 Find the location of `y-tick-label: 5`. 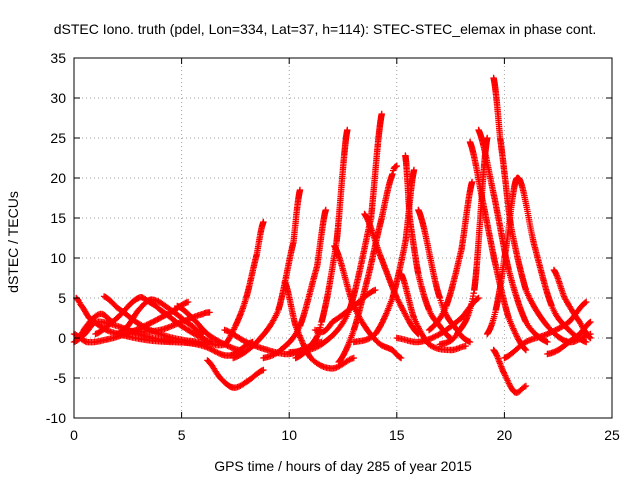

y-tick-label: 5 is located at coordinates (62, 298).